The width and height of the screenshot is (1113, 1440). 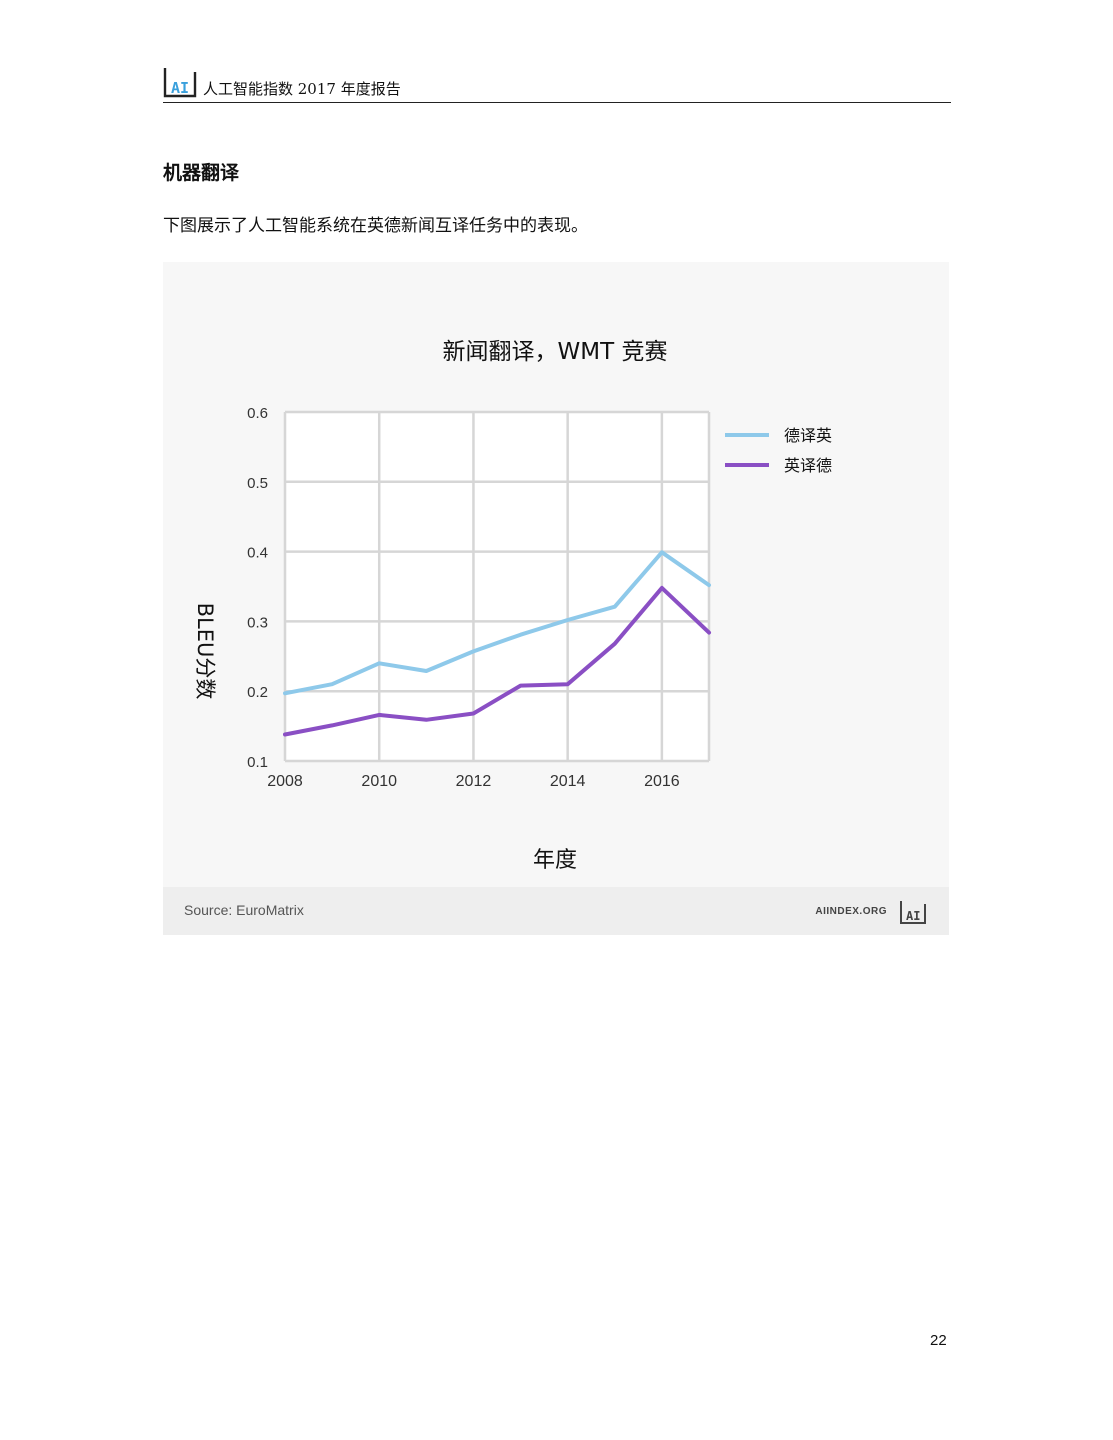 I want to click on header-logo-text: AI, so click(x=180, y=88).